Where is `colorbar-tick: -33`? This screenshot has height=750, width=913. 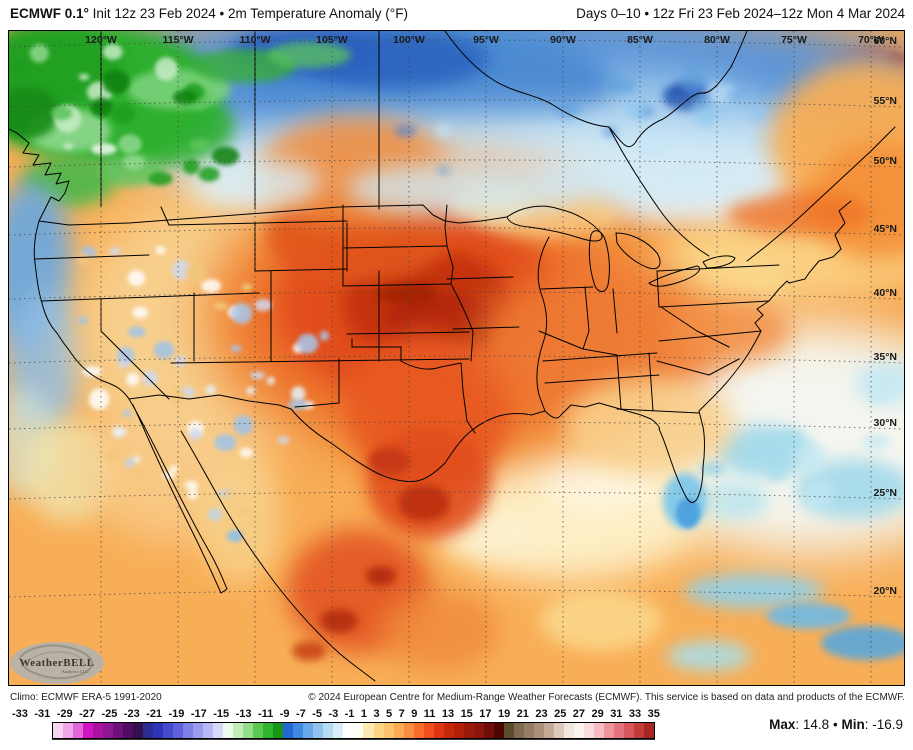
colorbar-tick: -33 is located at coordinates (20, 714).